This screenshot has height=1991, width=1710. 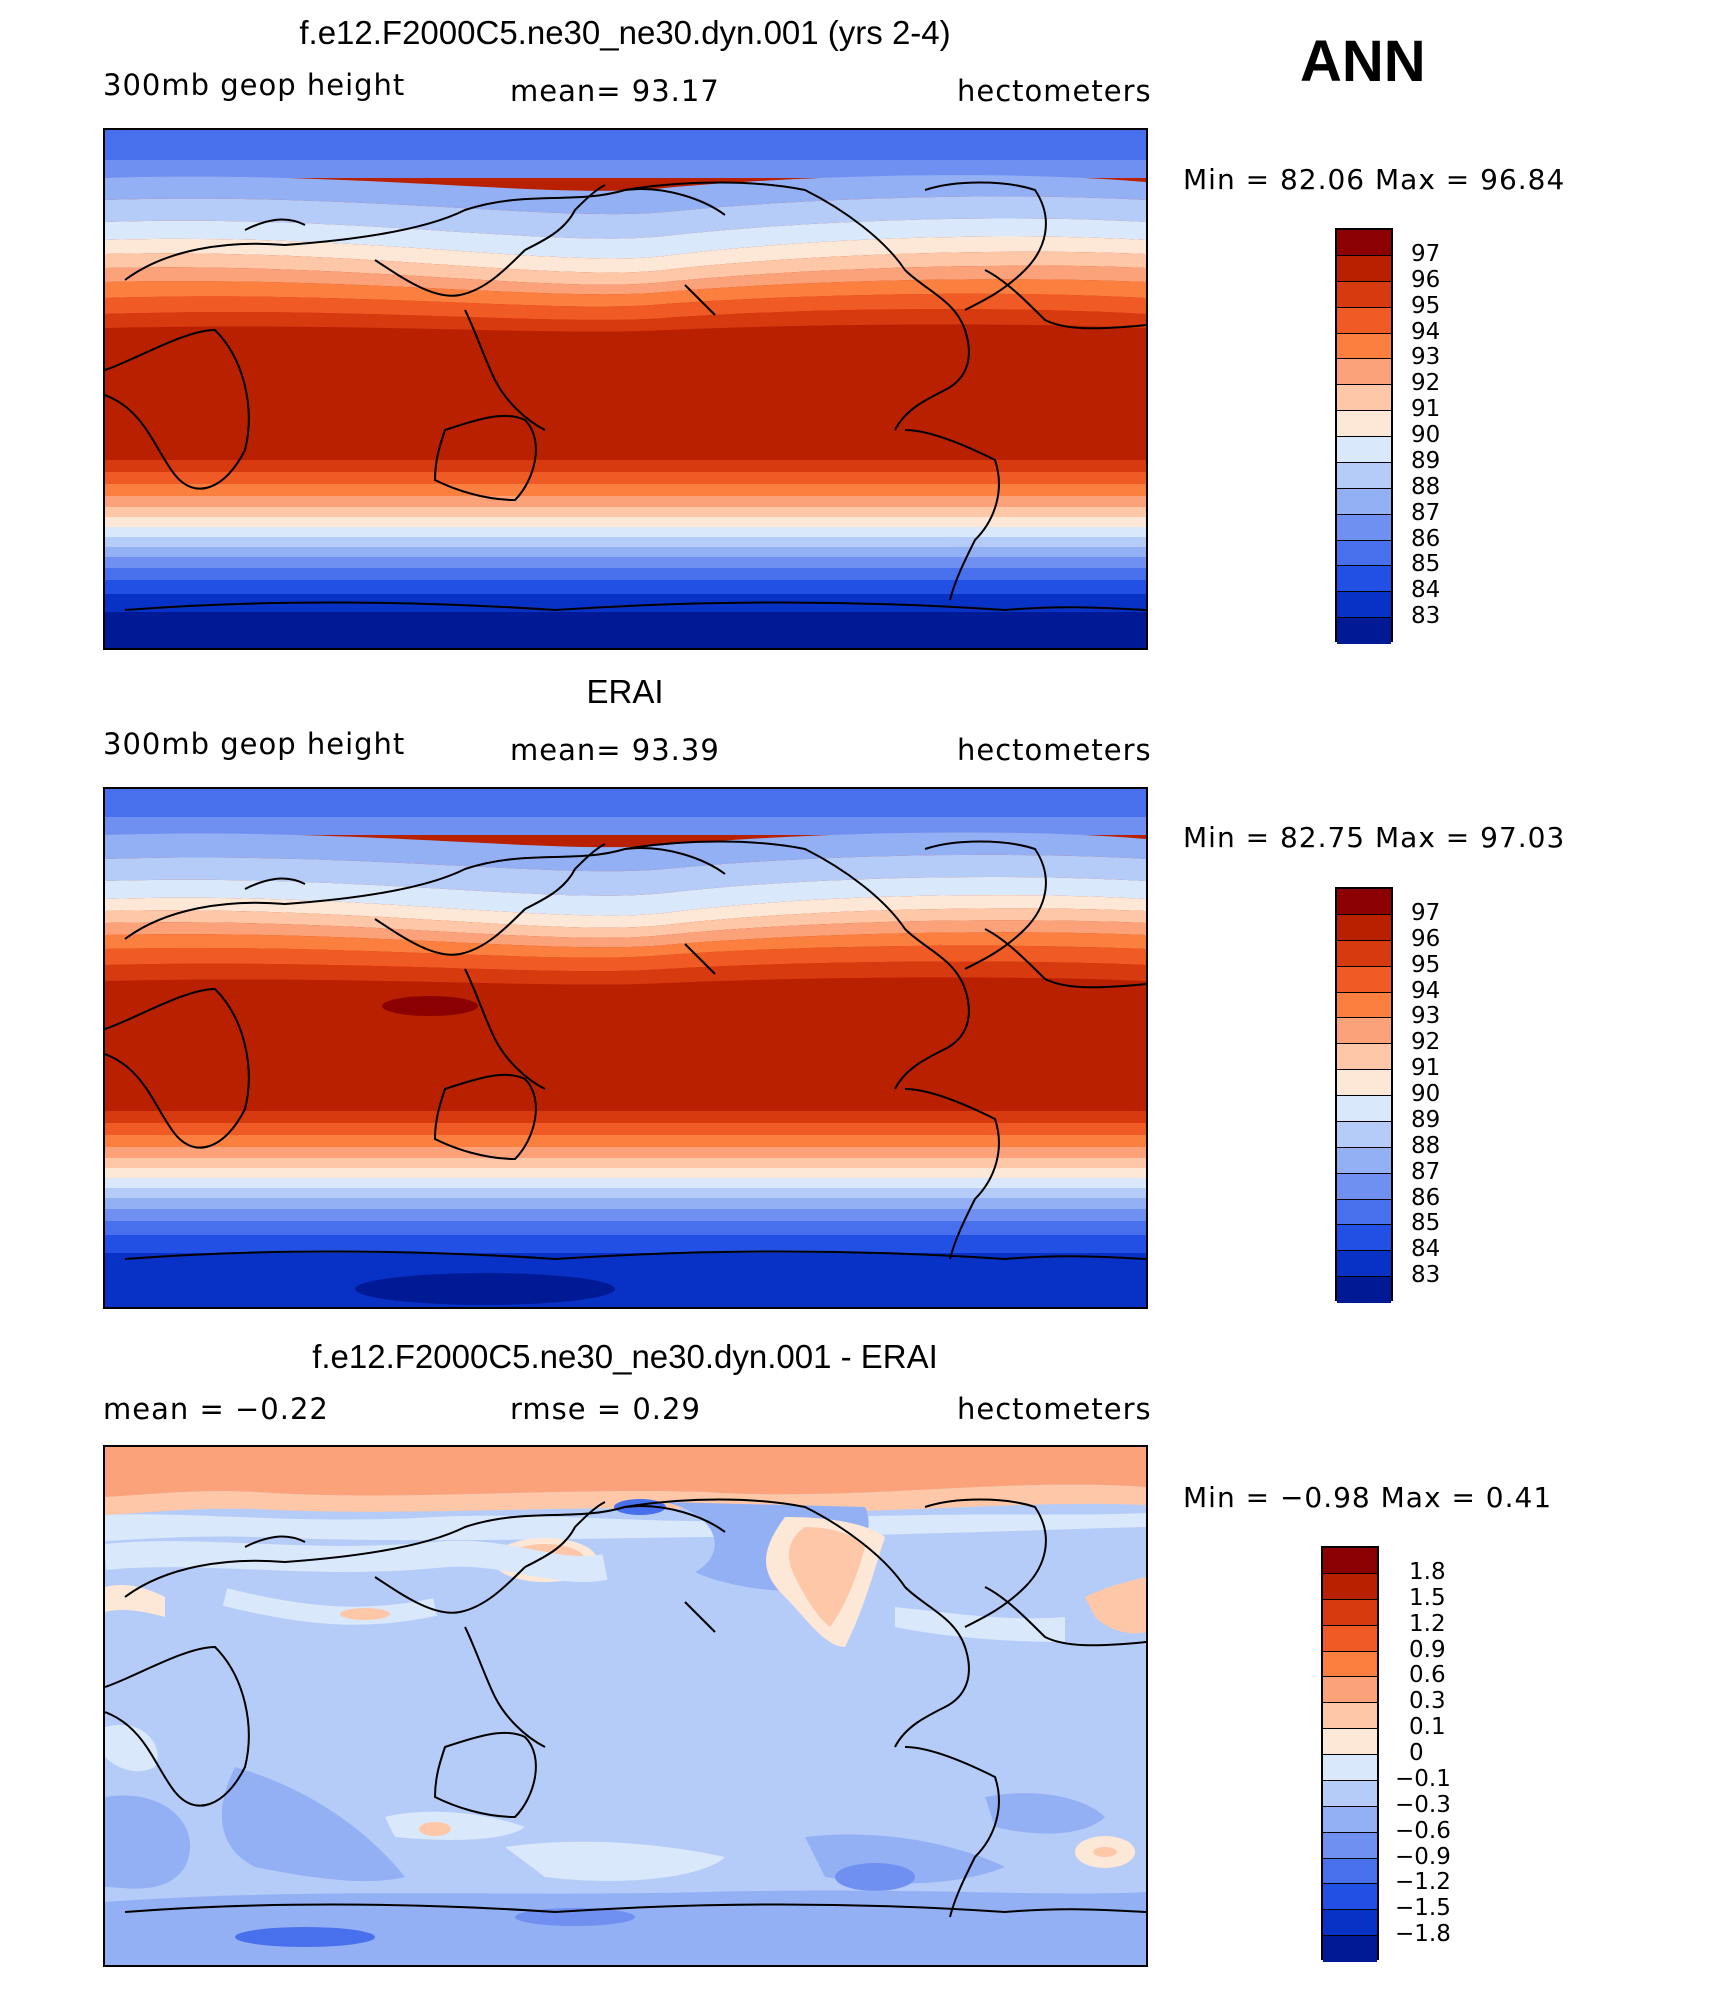 What do you see at coordinates (625, 1356) in the screenshot?
I see `panel-3-title: f.e12.F2000C5.ne30_ne30.dyn.001 - ERAI` at bounding box center [625, 1356].